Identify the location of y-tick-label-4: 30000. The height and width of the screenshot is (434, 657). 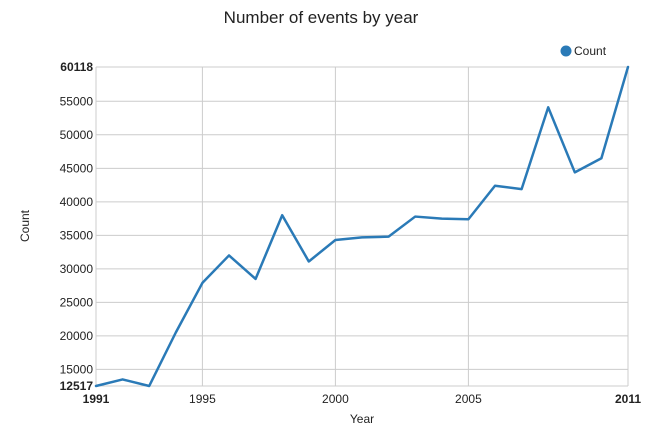
(77, 269).